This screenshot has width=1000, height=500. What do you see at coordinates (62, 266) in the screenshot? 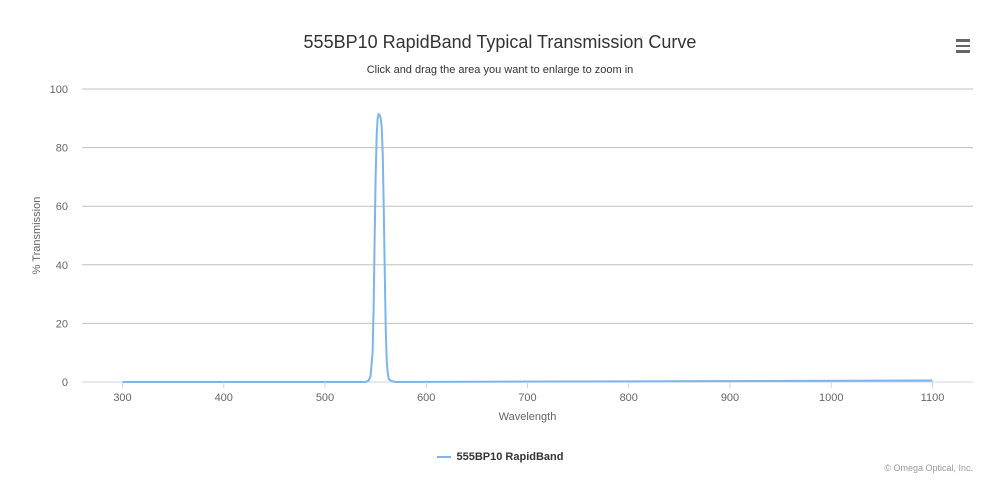
I see `y-tick-label: 40` at bounding box center [62, 266].